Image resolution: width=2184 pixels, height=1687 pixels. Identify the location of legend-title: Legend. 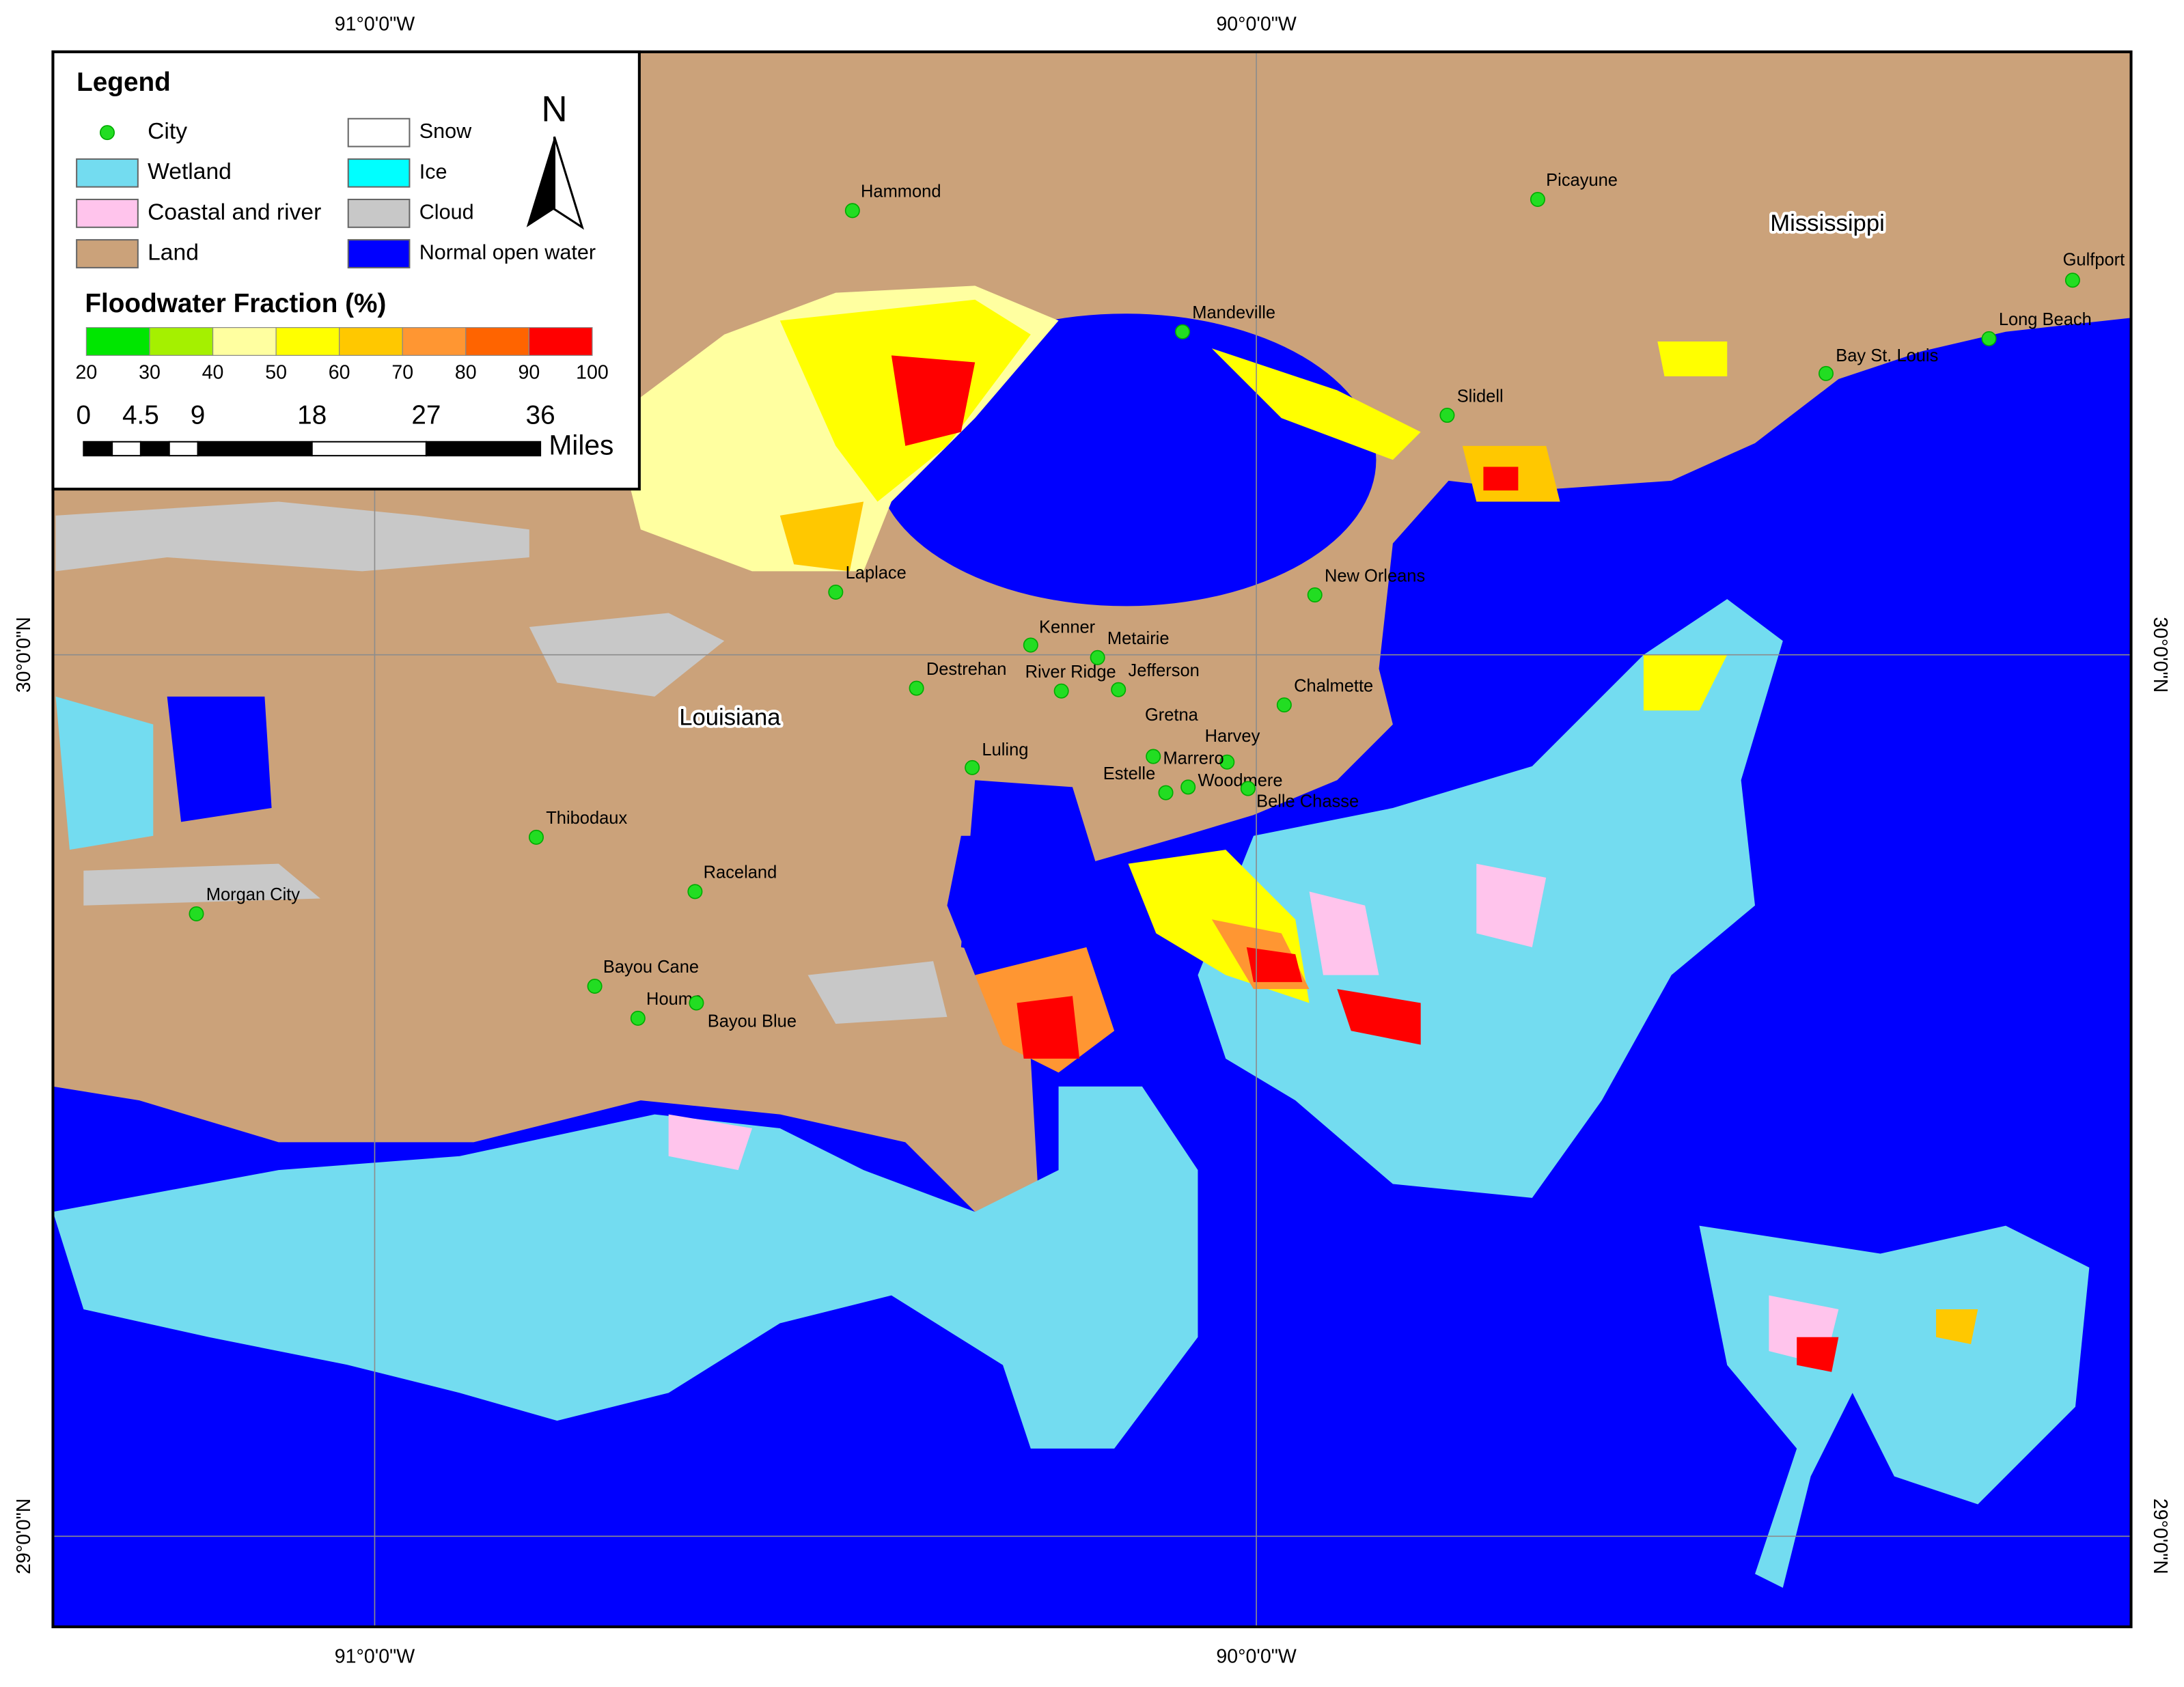
(124, 82).